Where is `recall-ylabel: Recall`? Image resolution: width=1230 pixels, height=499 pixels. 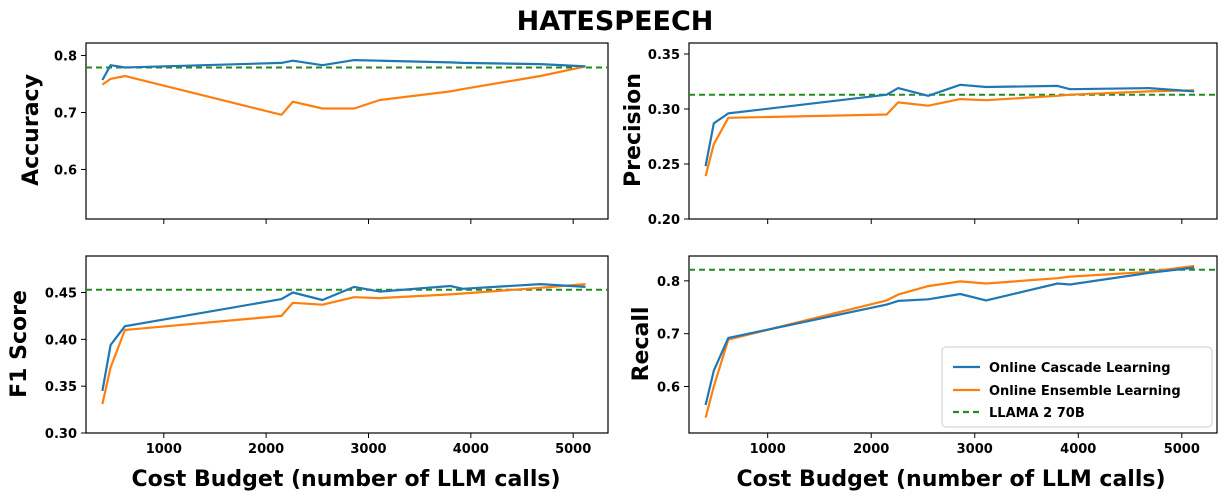 recall-ylabel: Recall is located at coordinates (641, 344).